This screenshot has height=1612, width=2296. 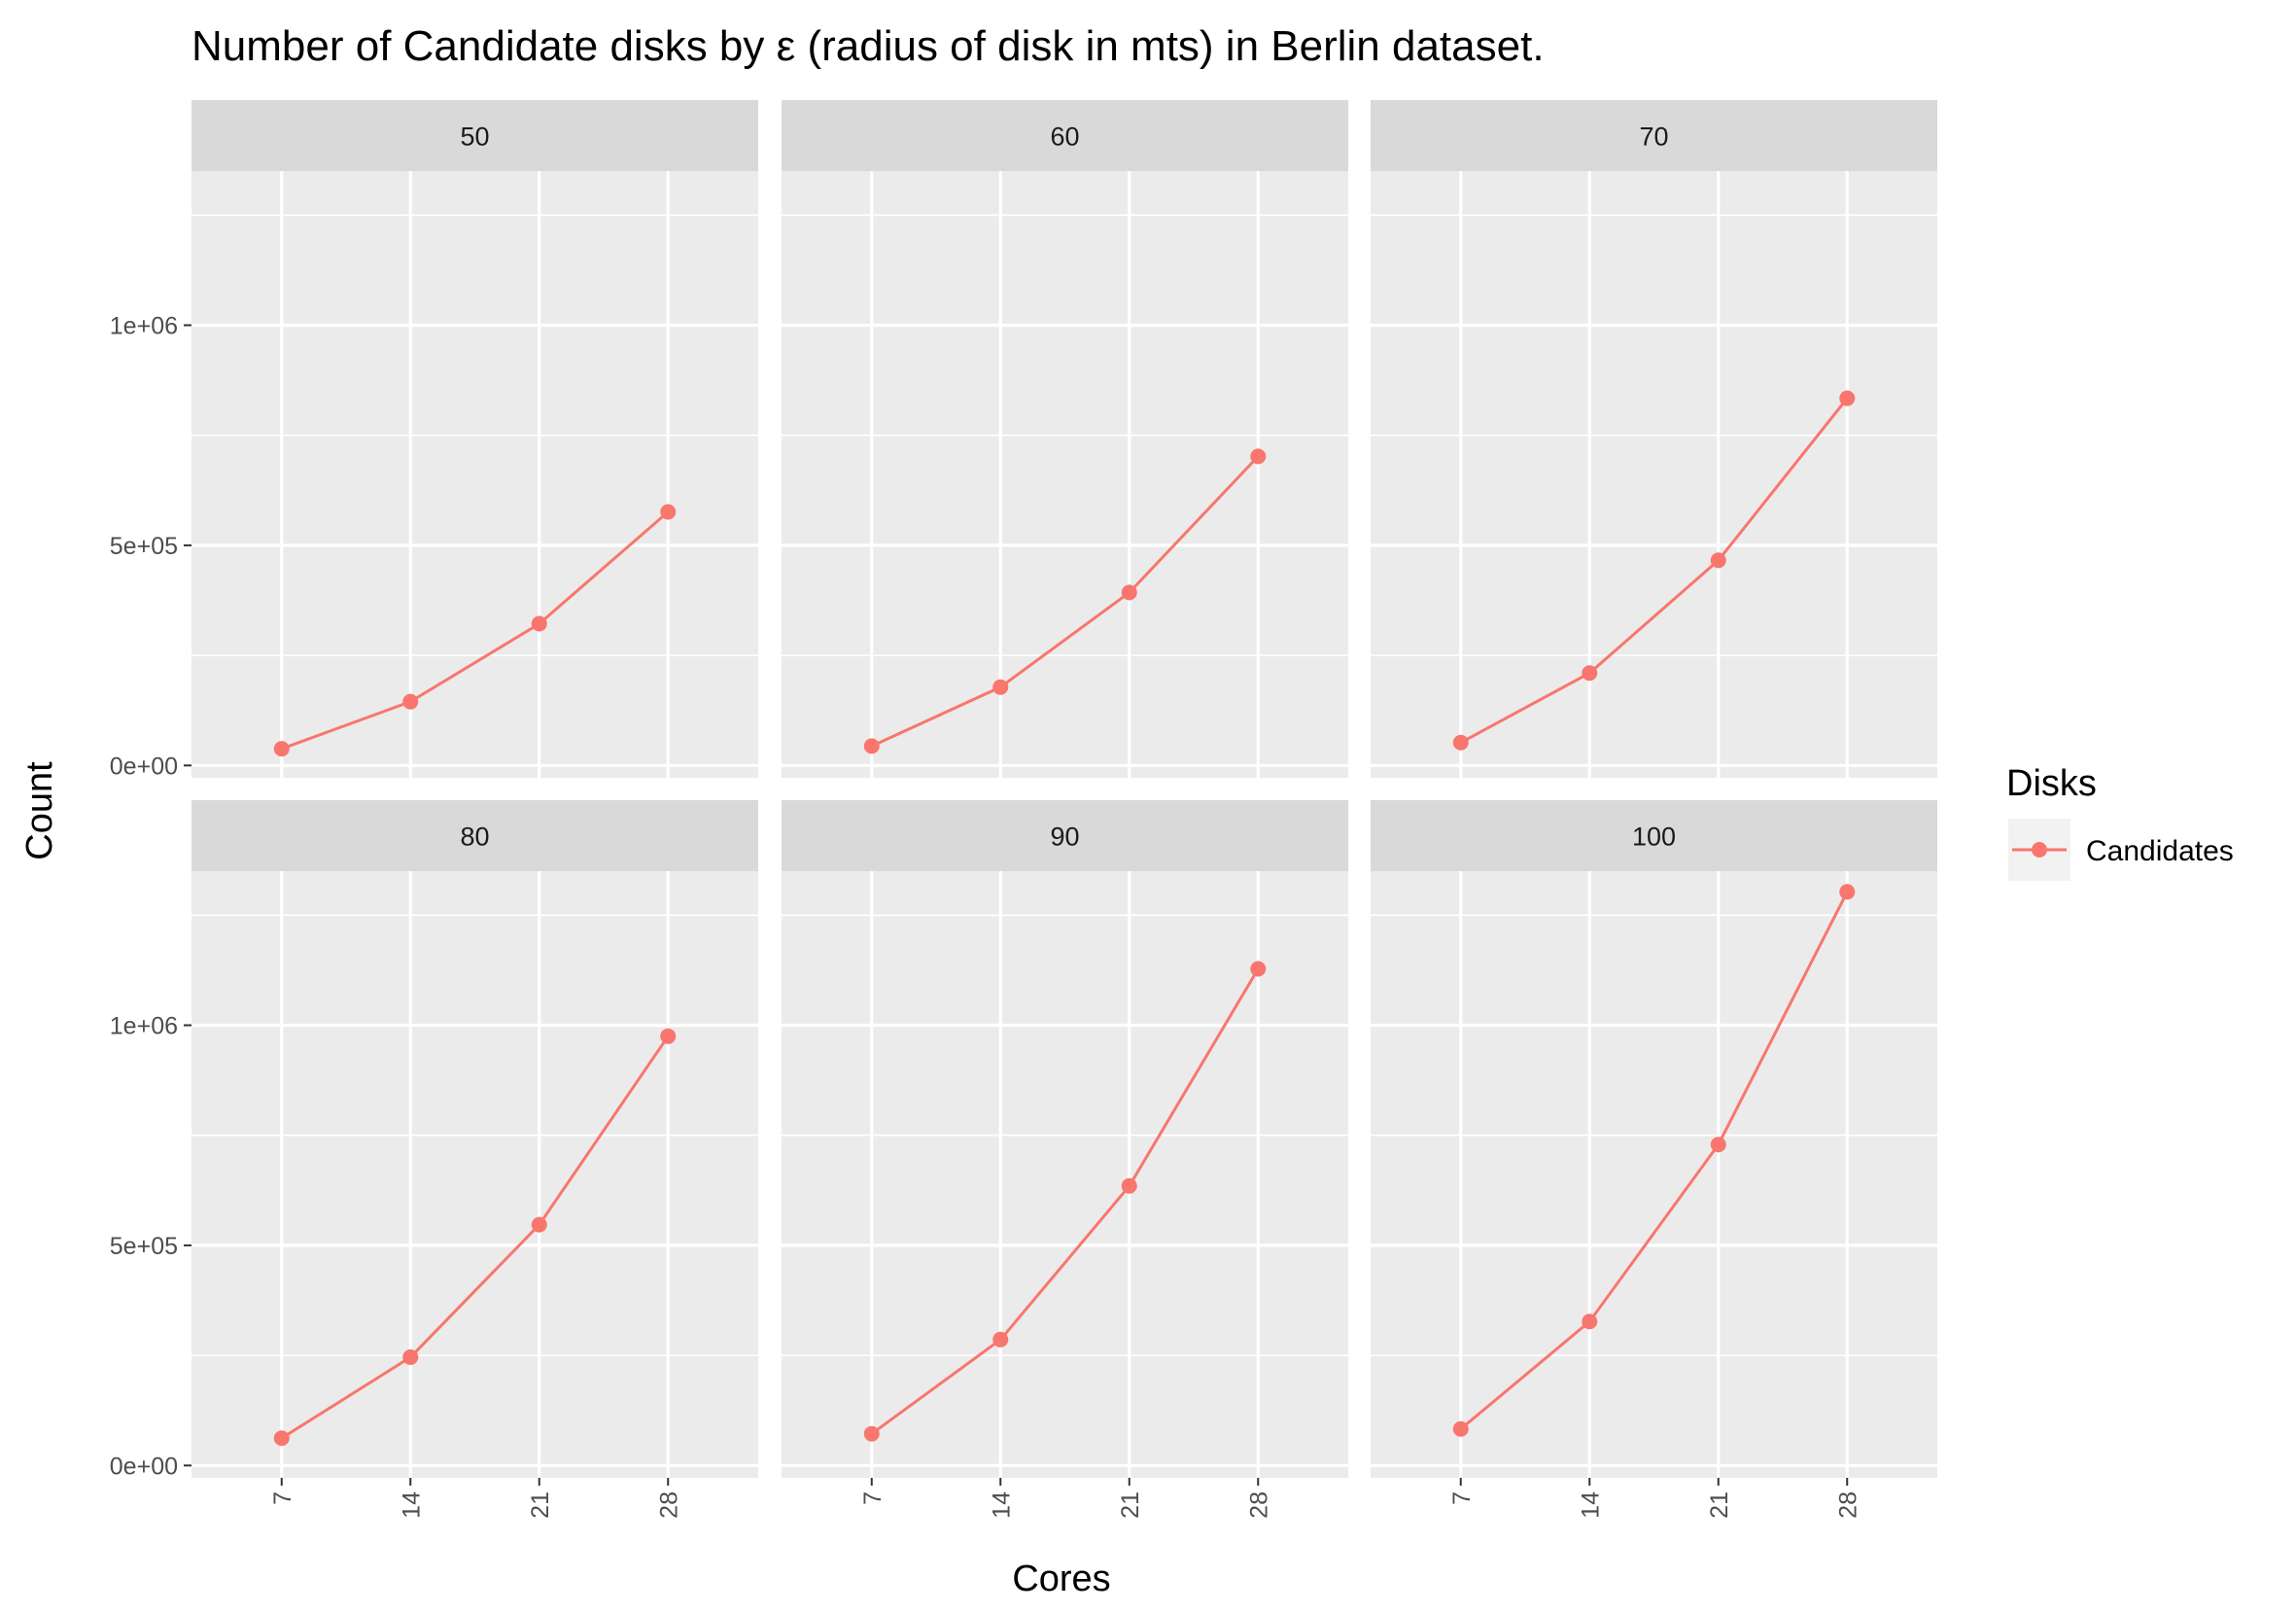 What do you see at coordinates (1061, 1579) in the screenshot?
I see `x-axis-title: Cores` at bounding box center [1061, 1579].